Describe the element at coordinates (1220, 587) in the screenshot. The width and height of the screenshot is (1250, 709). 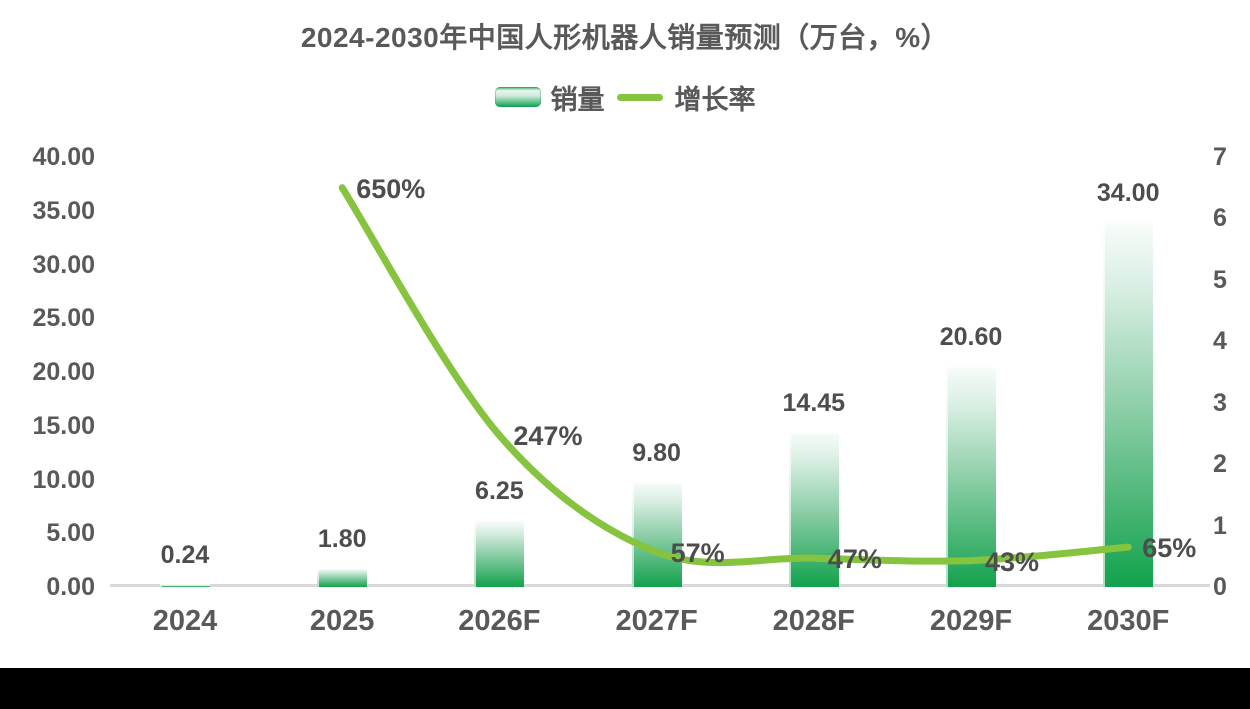
I see `y-right-tick: 0` at that location.